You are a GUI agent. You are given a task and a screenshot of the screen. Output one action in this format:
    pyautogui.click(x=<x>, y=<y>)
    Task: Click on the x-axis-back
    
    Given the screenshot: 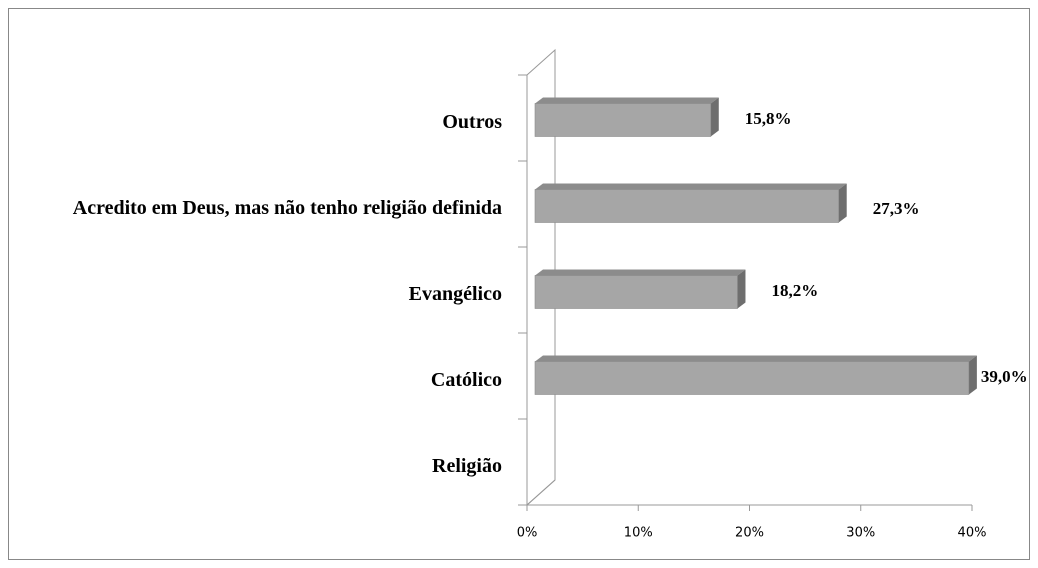 What is the action you would take?
    pyautogui.click(x=541, y=492)
    